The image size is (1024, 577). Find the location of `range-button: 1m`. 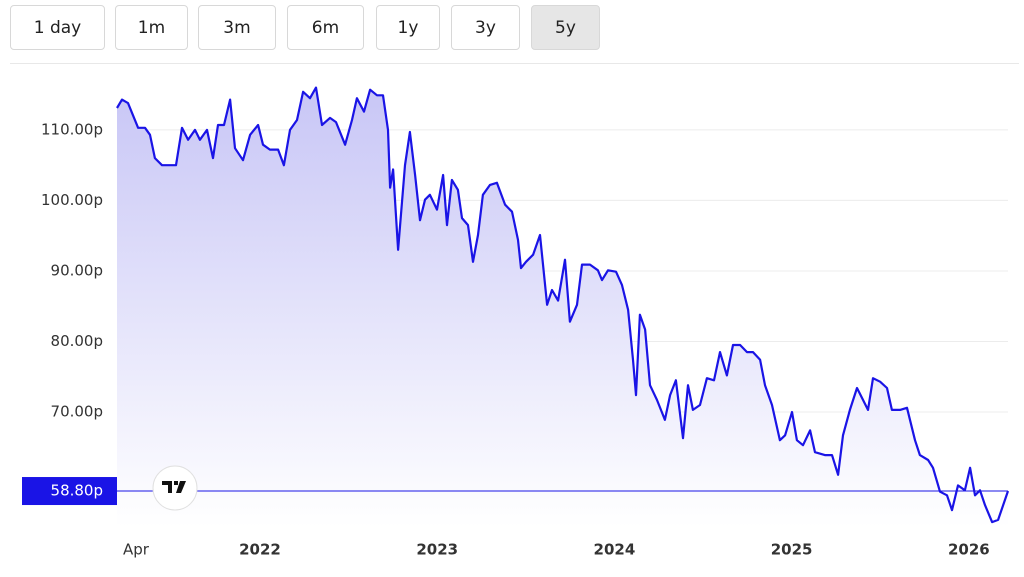

range-button: 1m is located at coordinates (151, 27).